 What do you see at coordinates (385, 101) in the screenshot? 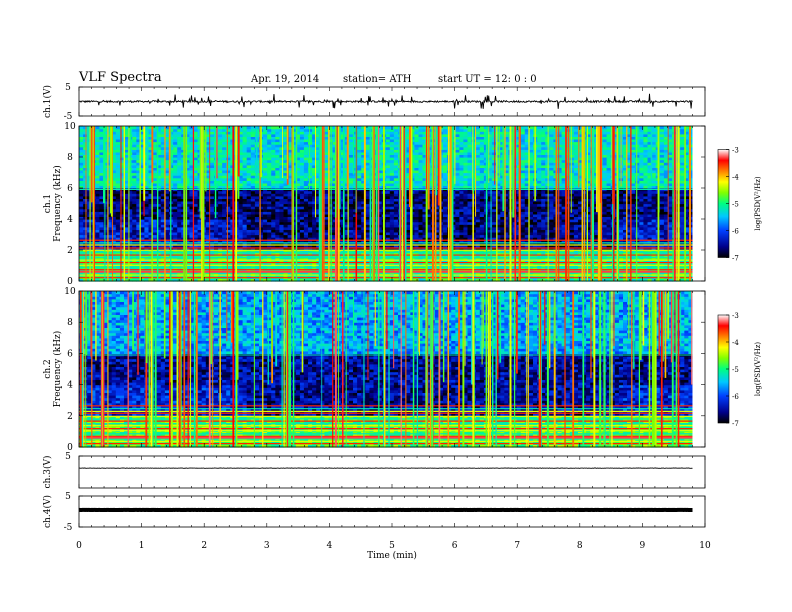
I see `waveform-trace` at bounding box center [385, 101].